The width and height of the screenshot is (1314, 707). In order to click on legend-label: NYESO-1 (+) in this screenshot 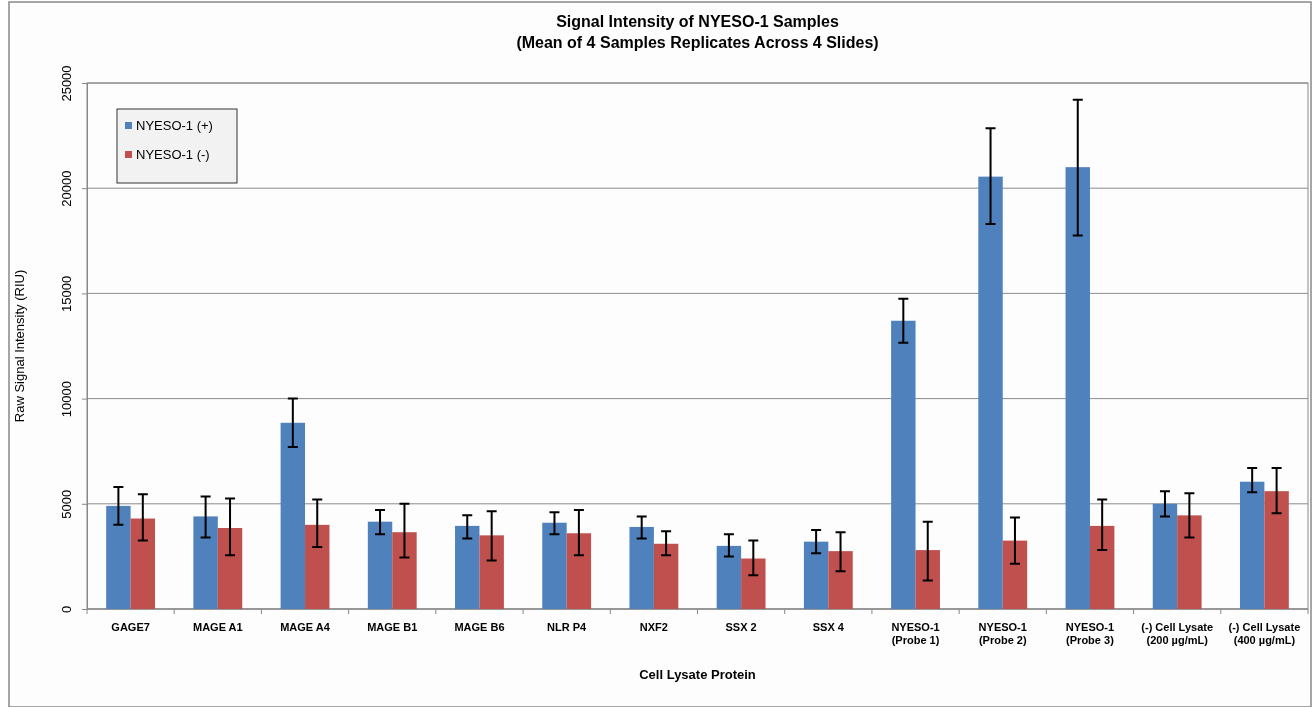, I will do `click(174, 125)`.